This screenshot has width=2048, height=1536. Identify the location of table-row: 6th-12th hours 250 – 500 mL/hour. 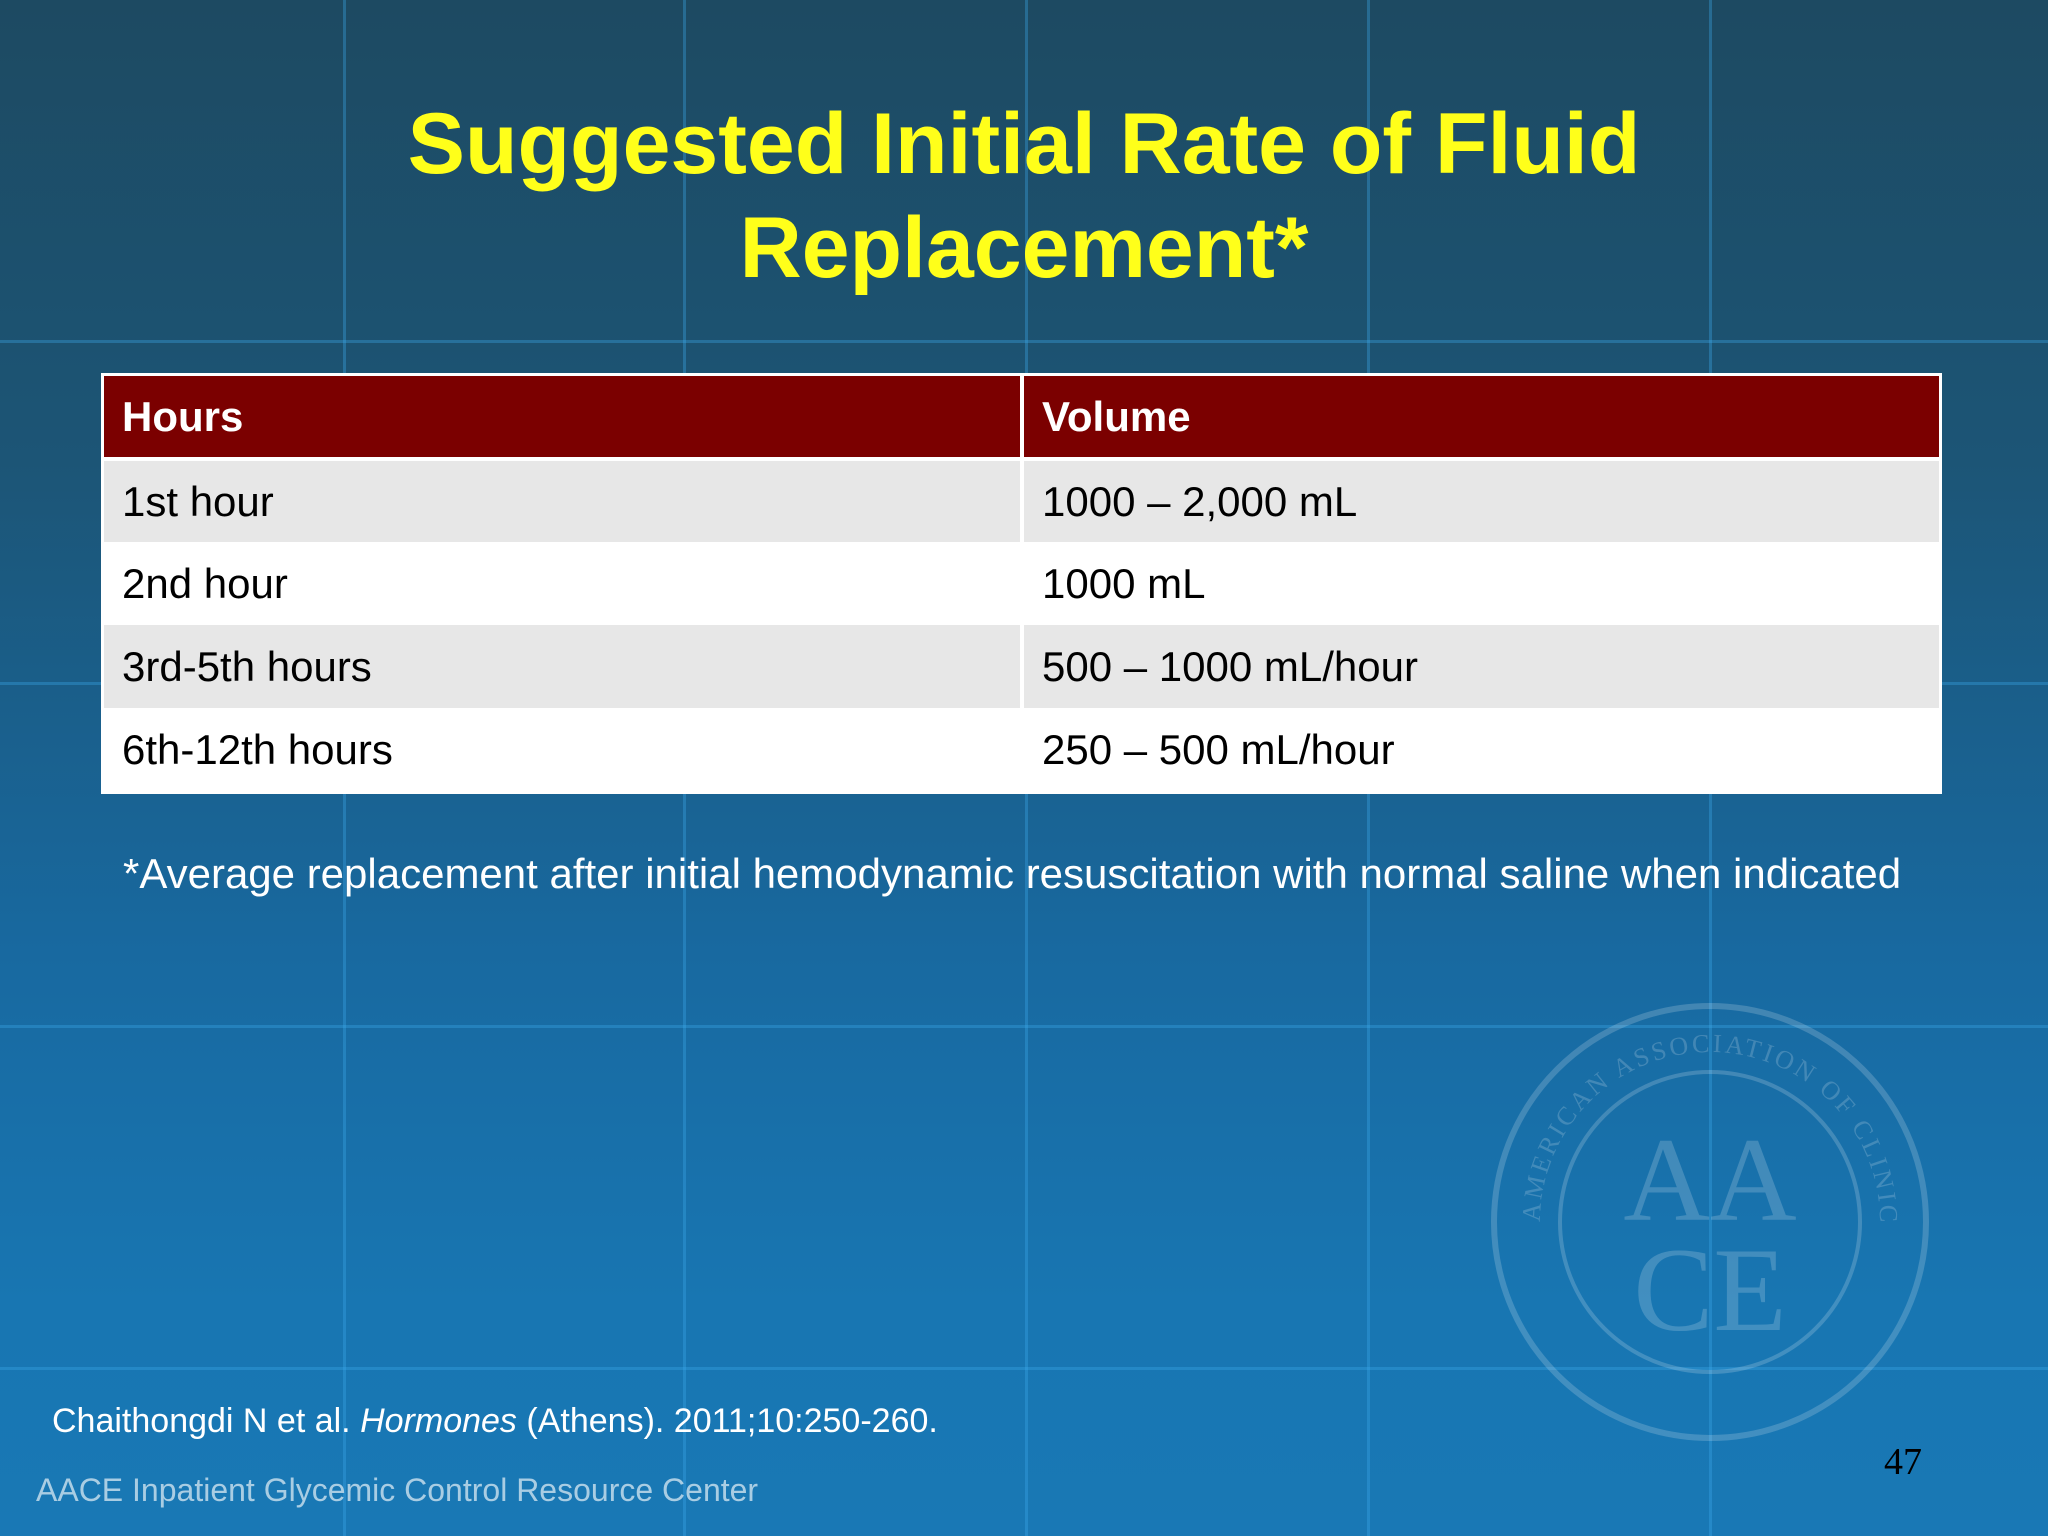
(1021, 749).